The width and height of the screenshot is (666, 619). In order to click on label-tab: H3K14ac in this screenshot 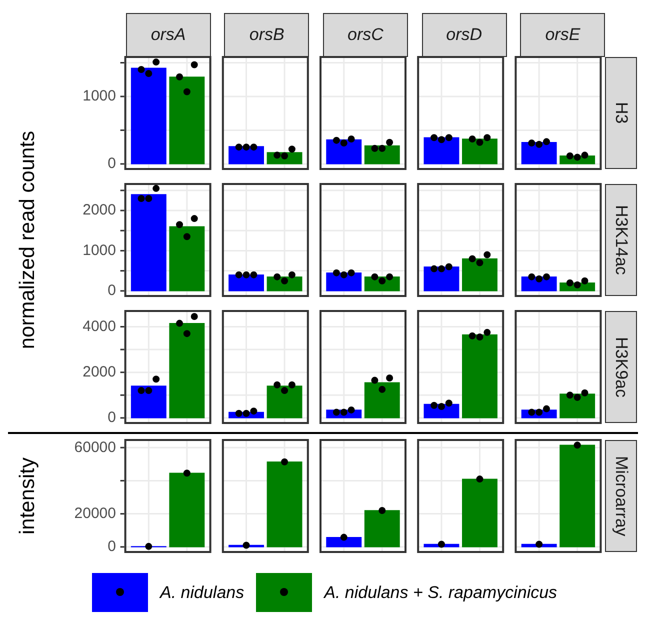, I will do `click(621, 240)`.